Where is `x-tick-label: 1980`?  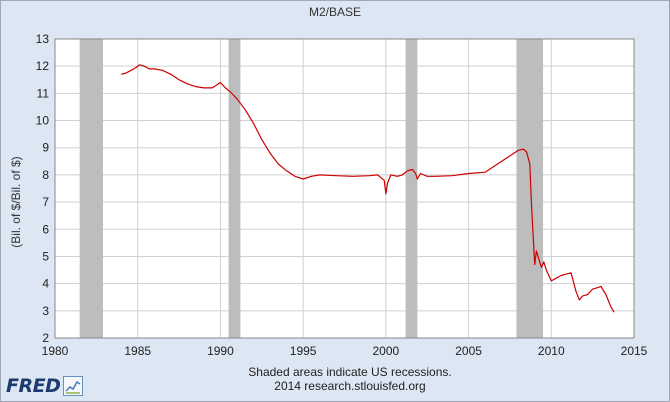
x-tick-label: 1980 is located at coordinates (55, 351).